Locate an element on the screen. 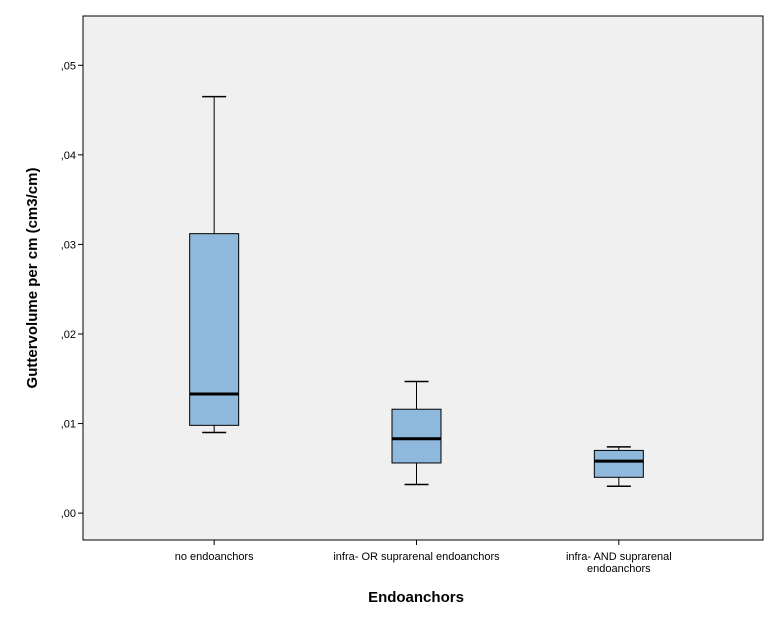 The image size is (775, 621). y-tick-label: ,05 is located at coordinates (68, 66).